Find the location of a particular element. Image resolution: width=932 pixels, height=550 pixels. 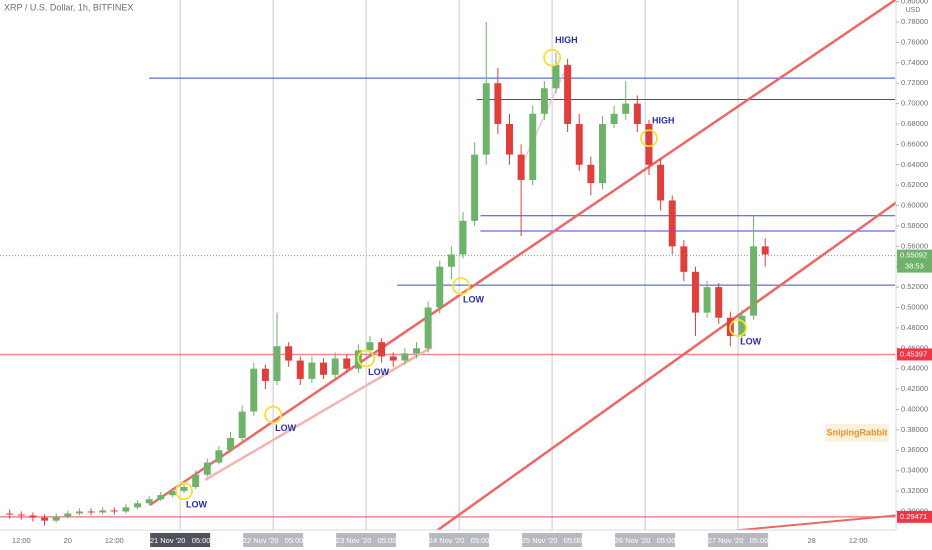

y-tick-label: 0.78000 is located at coordinates (914, 21).